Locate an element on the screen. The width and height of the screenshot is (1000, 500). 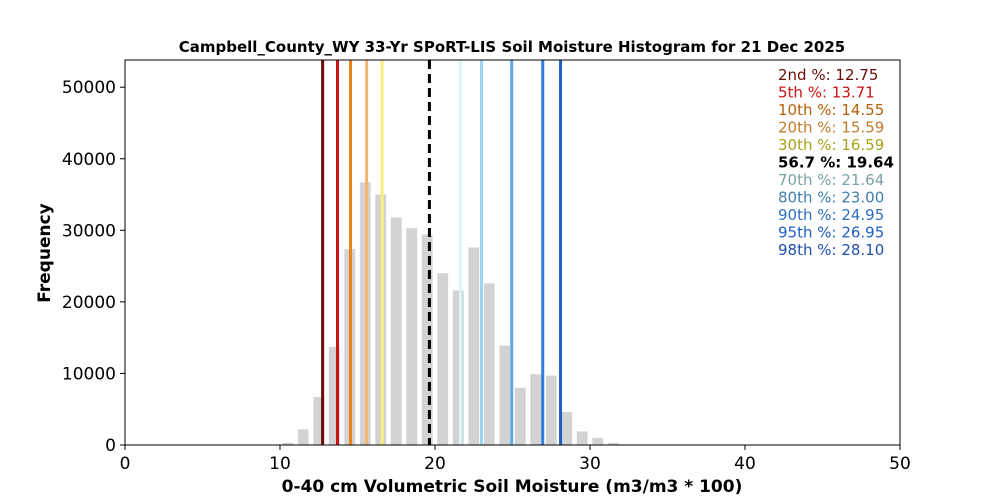
x-tick-label-0: 0 is located at coordinates (125, 464).